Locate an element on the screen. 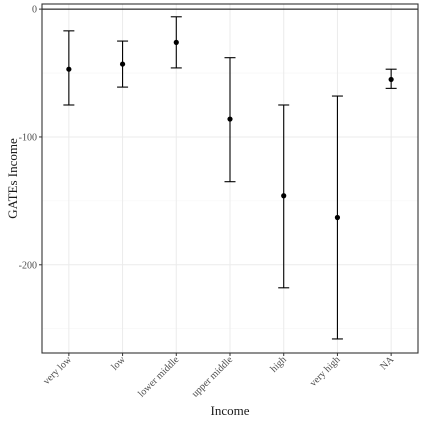 The image size is (423, 423). x-tick-label: low is located at coordinates (118, 363).